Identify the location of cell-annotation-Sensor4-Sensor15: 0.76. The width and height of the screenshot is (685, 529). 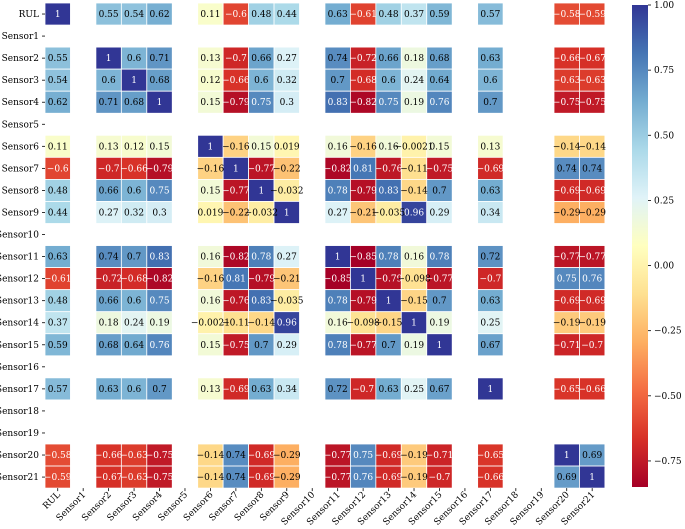
(439, 103).